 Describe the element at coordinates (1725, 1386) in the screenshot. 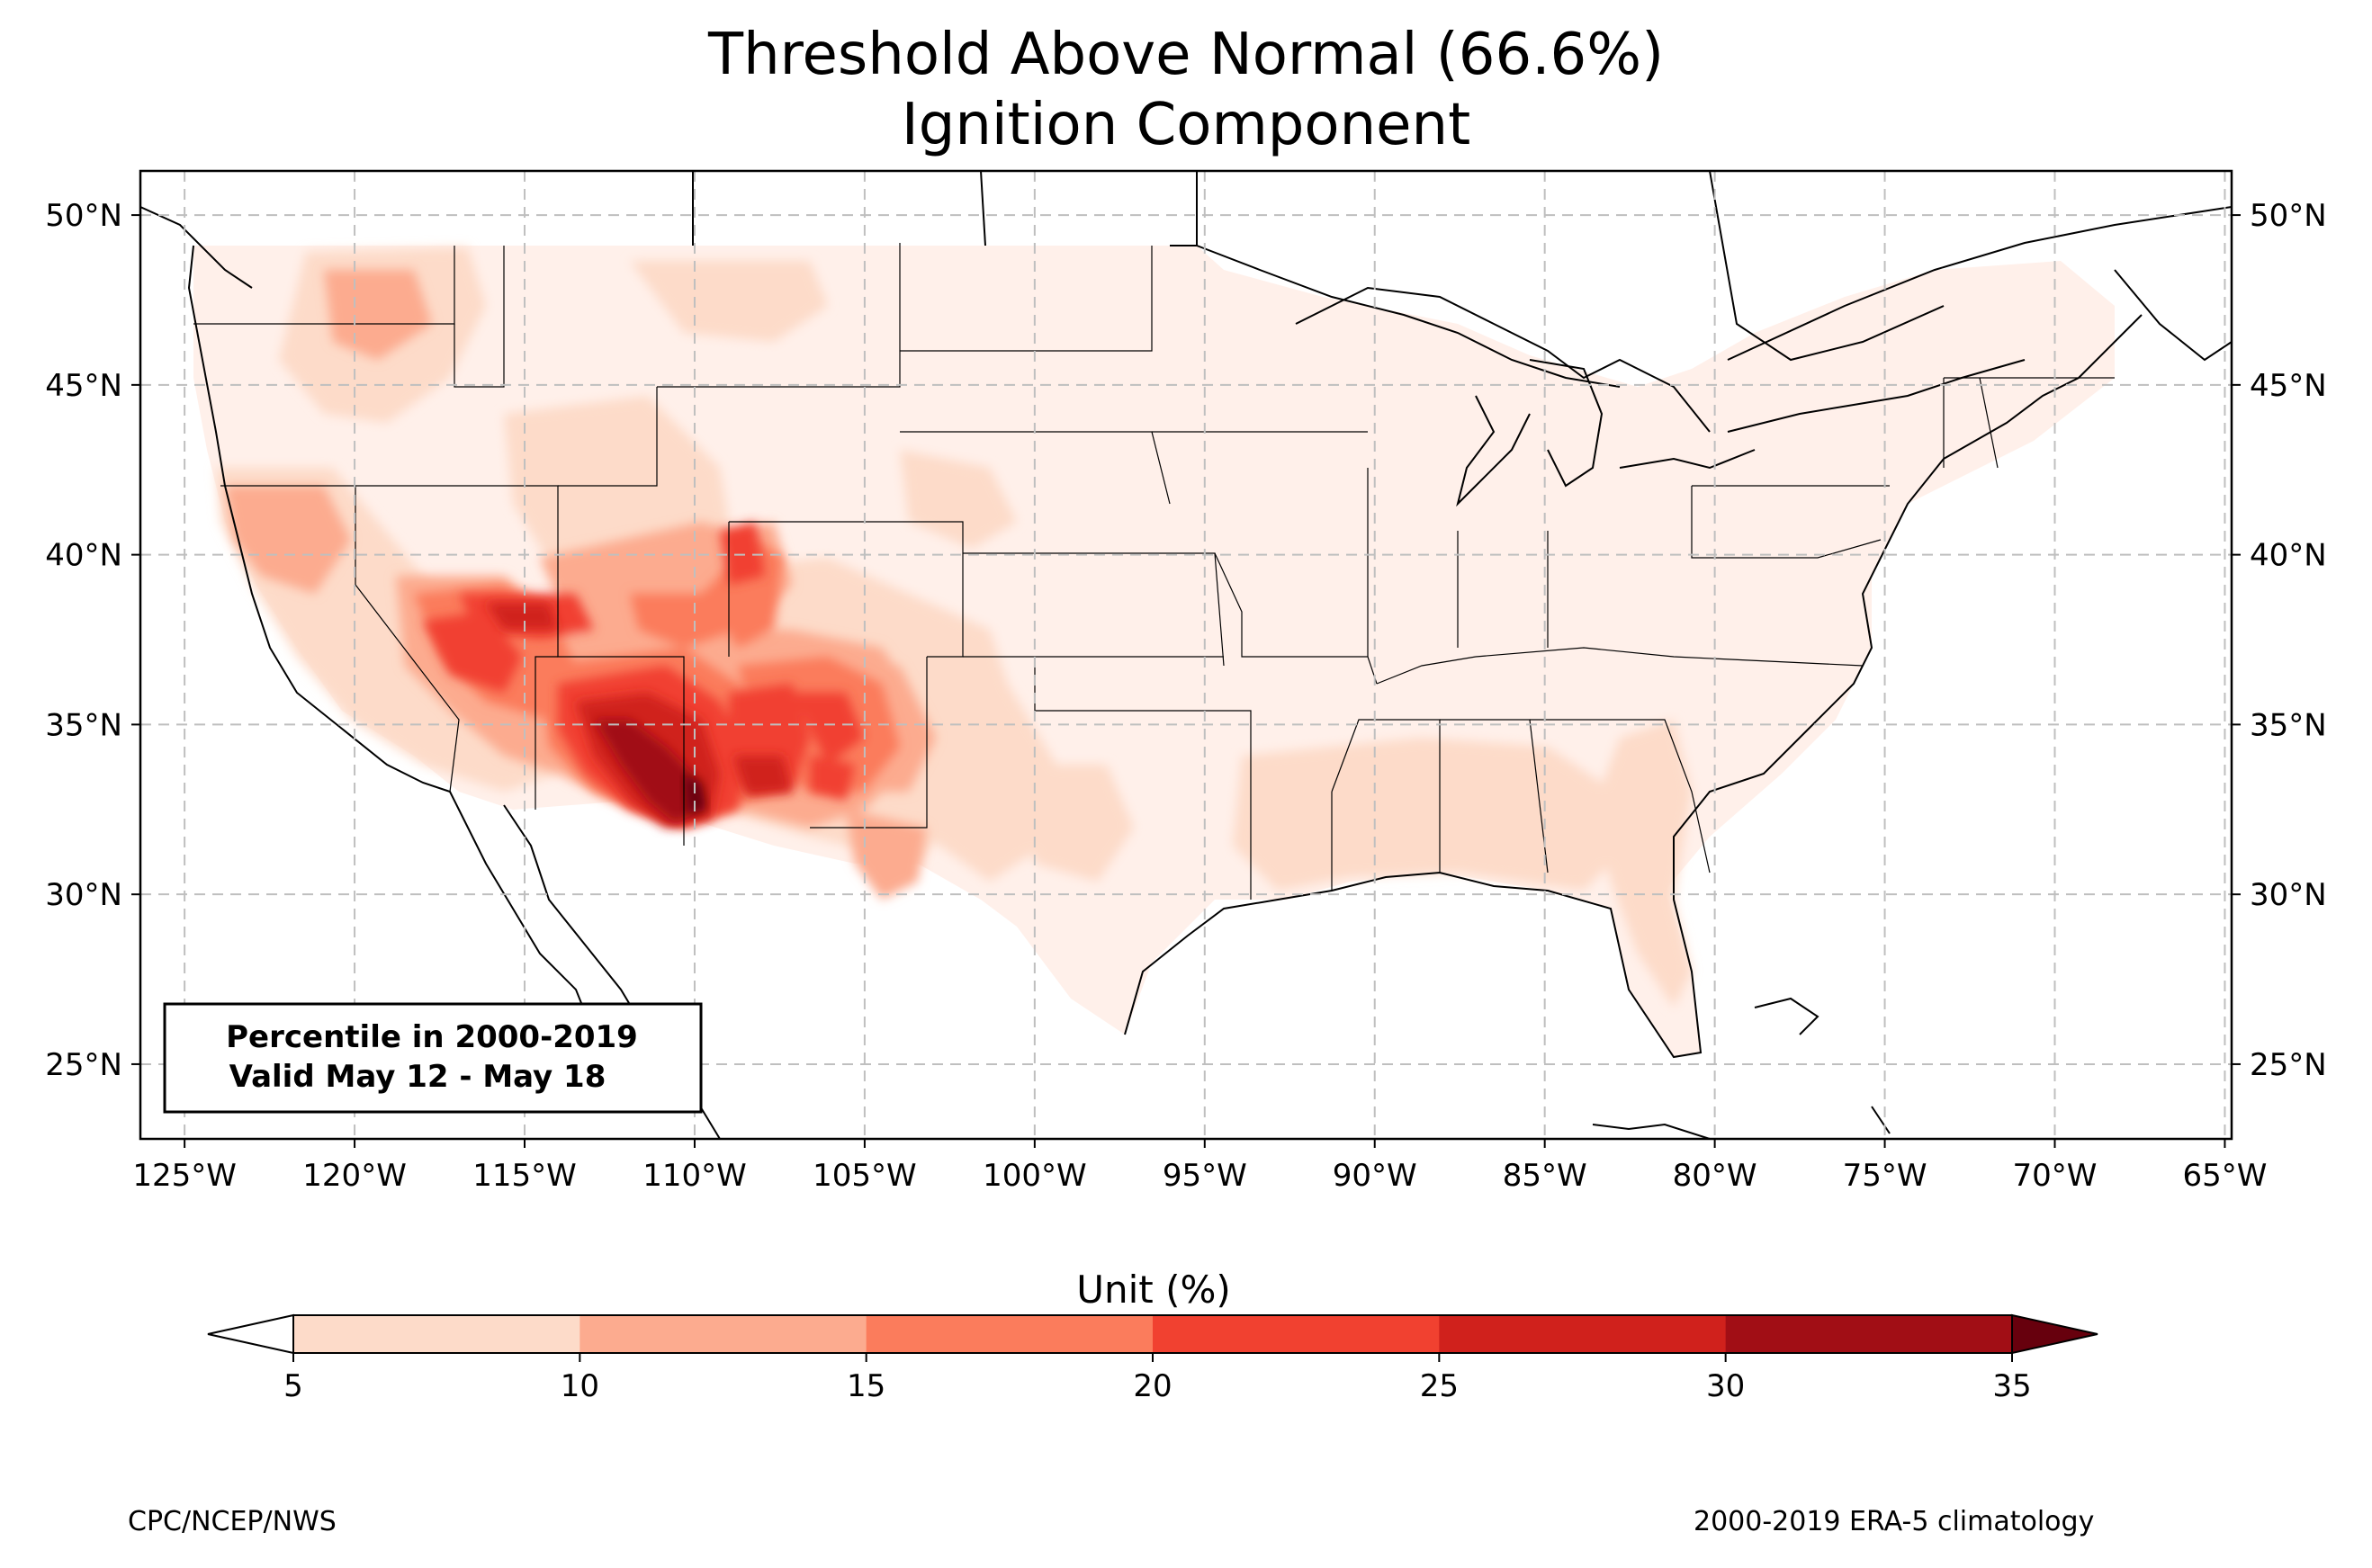

I see `colorbar-tick-label: 30` at that location.